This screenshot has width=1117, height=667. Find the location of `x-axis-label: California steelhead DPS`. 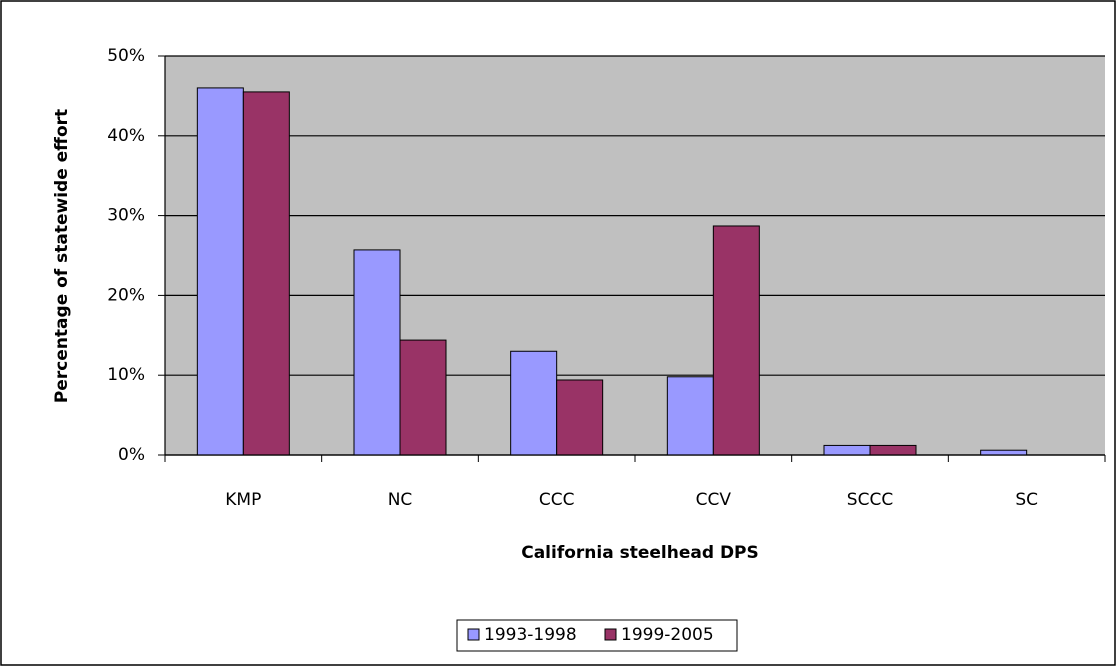

x-axis-label: California steelhead DPS is located at coordinates (640, 553).